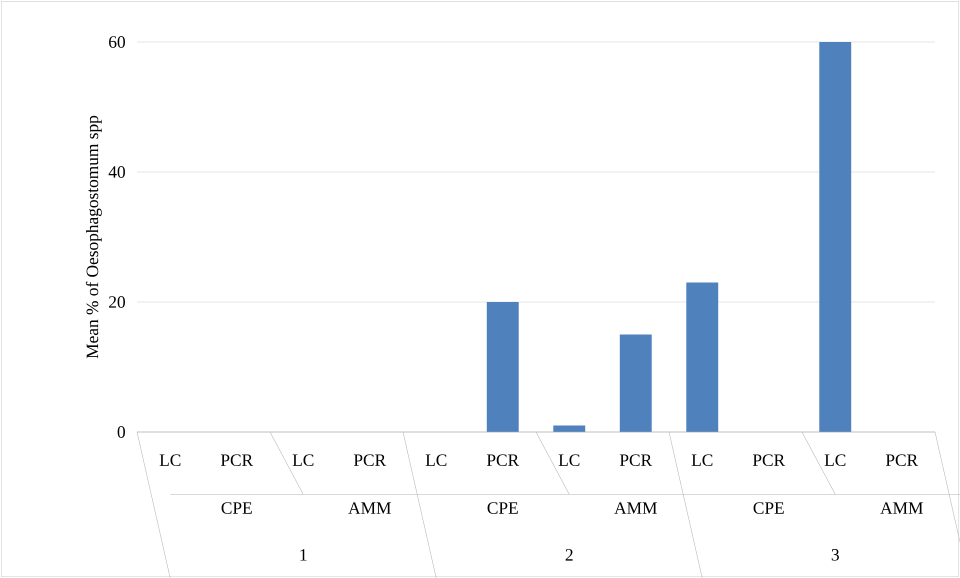 The image size is (960, 578). I want to click on text: 2, so click(569, 555).